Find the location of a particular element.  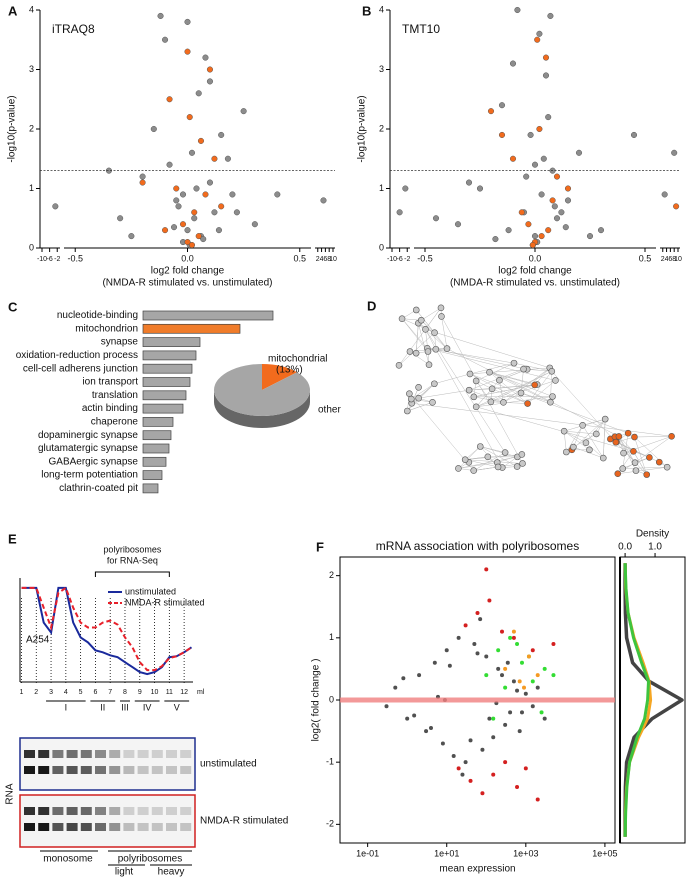

x-tick-label: 12 is located at coordinates (184, 692).